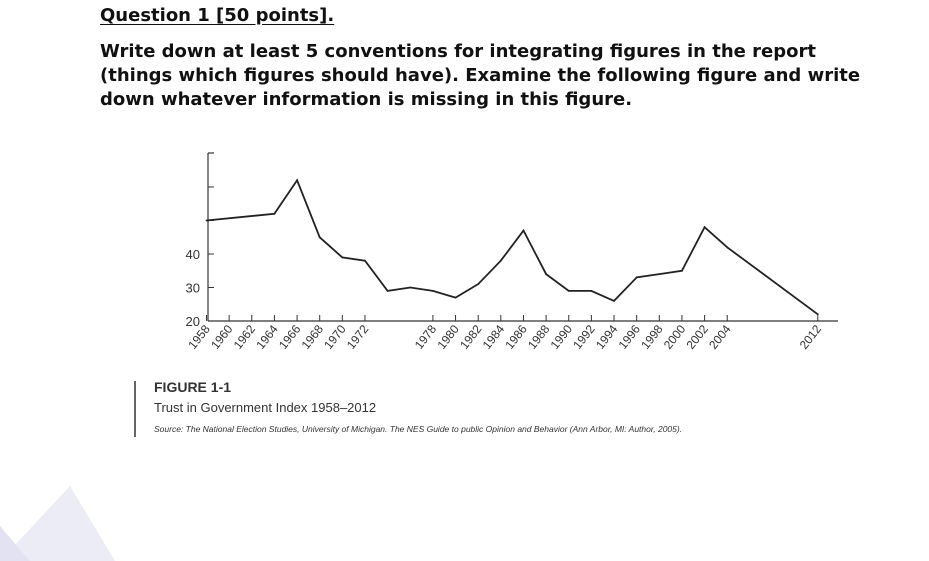  Describe the element at coordinates (290, 337) in the screenshot. I see `x-tick-label: 1966` at that location.